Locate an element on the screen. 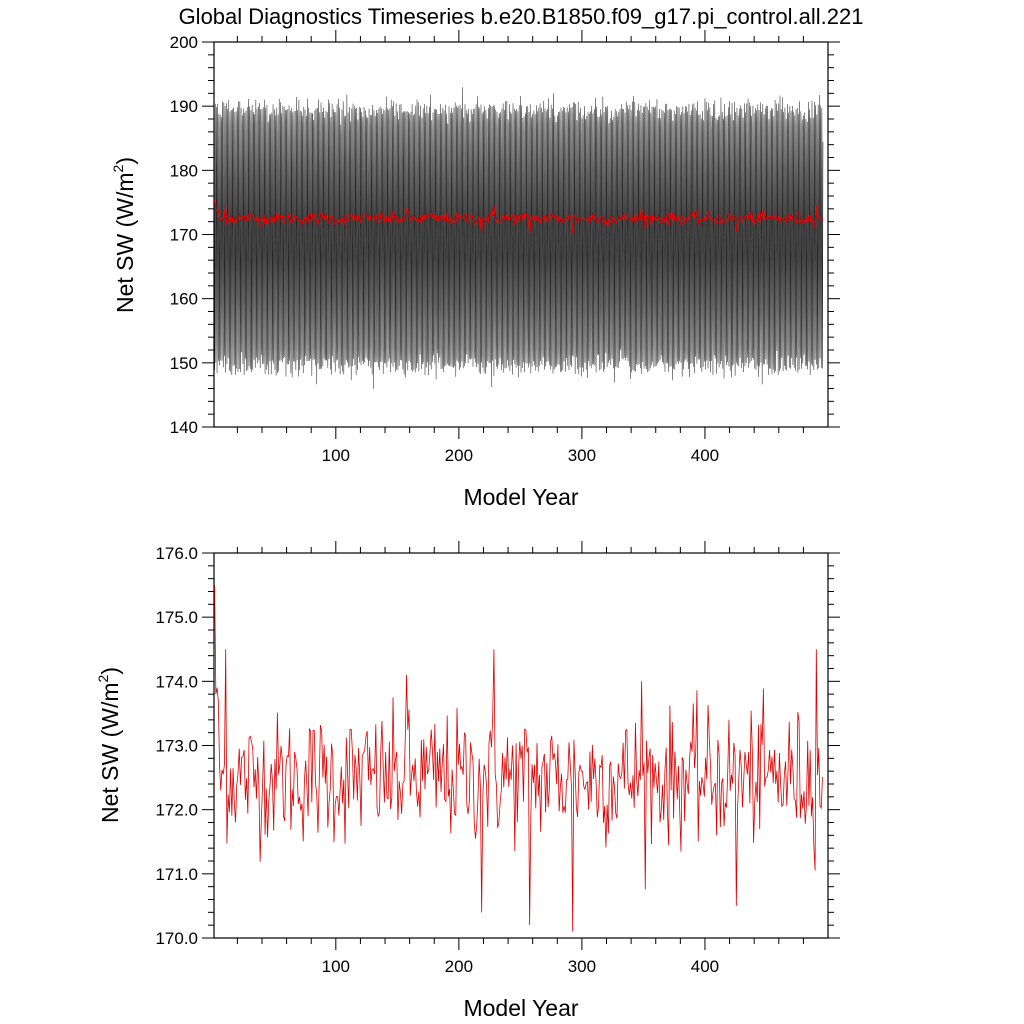 The image size is (1024, 1024). y-tick-label: 200 is located at coordinates (184, 42).